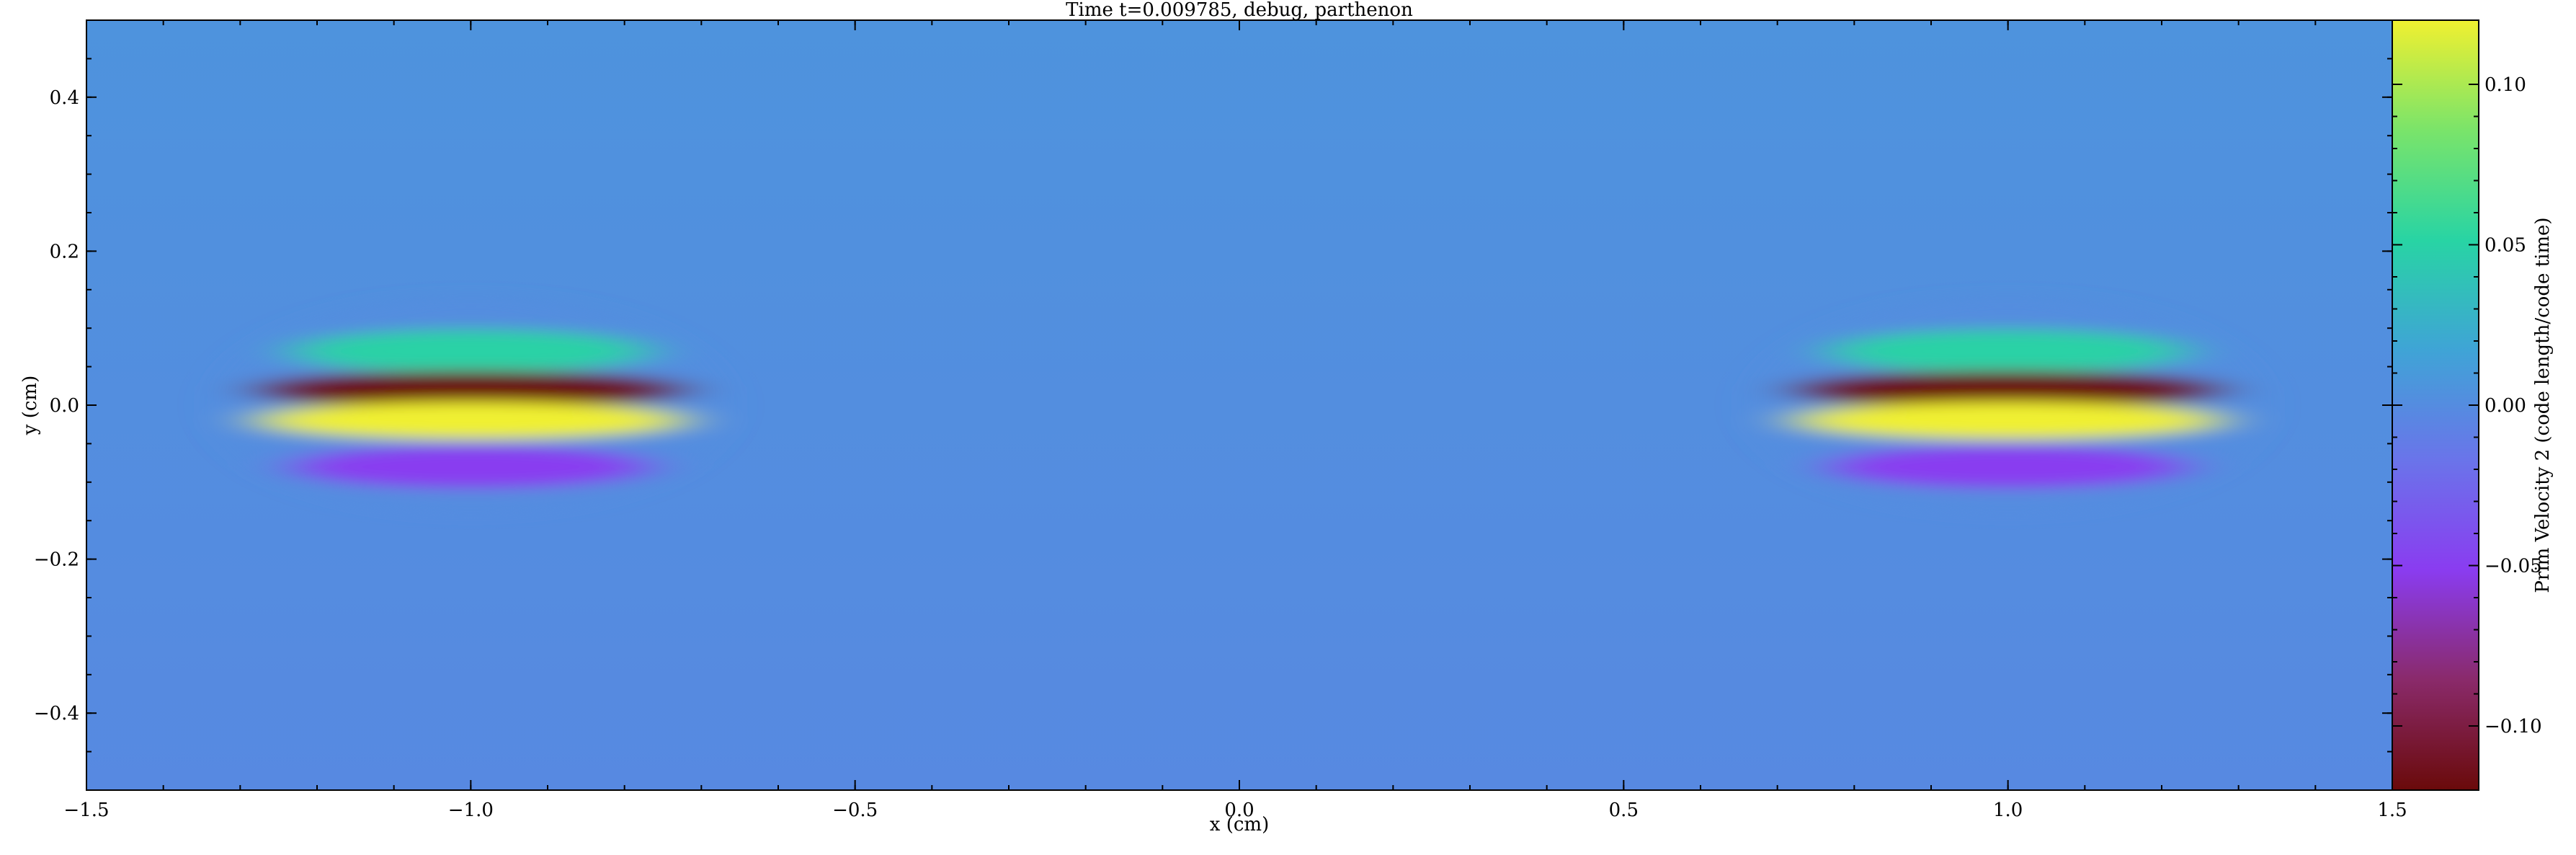 The width and height of the screenshot is (2576, 855). Describe the element at coordinates (2008, 810) in the screenshot. I see `x-tick-label: 1.0` at that location.